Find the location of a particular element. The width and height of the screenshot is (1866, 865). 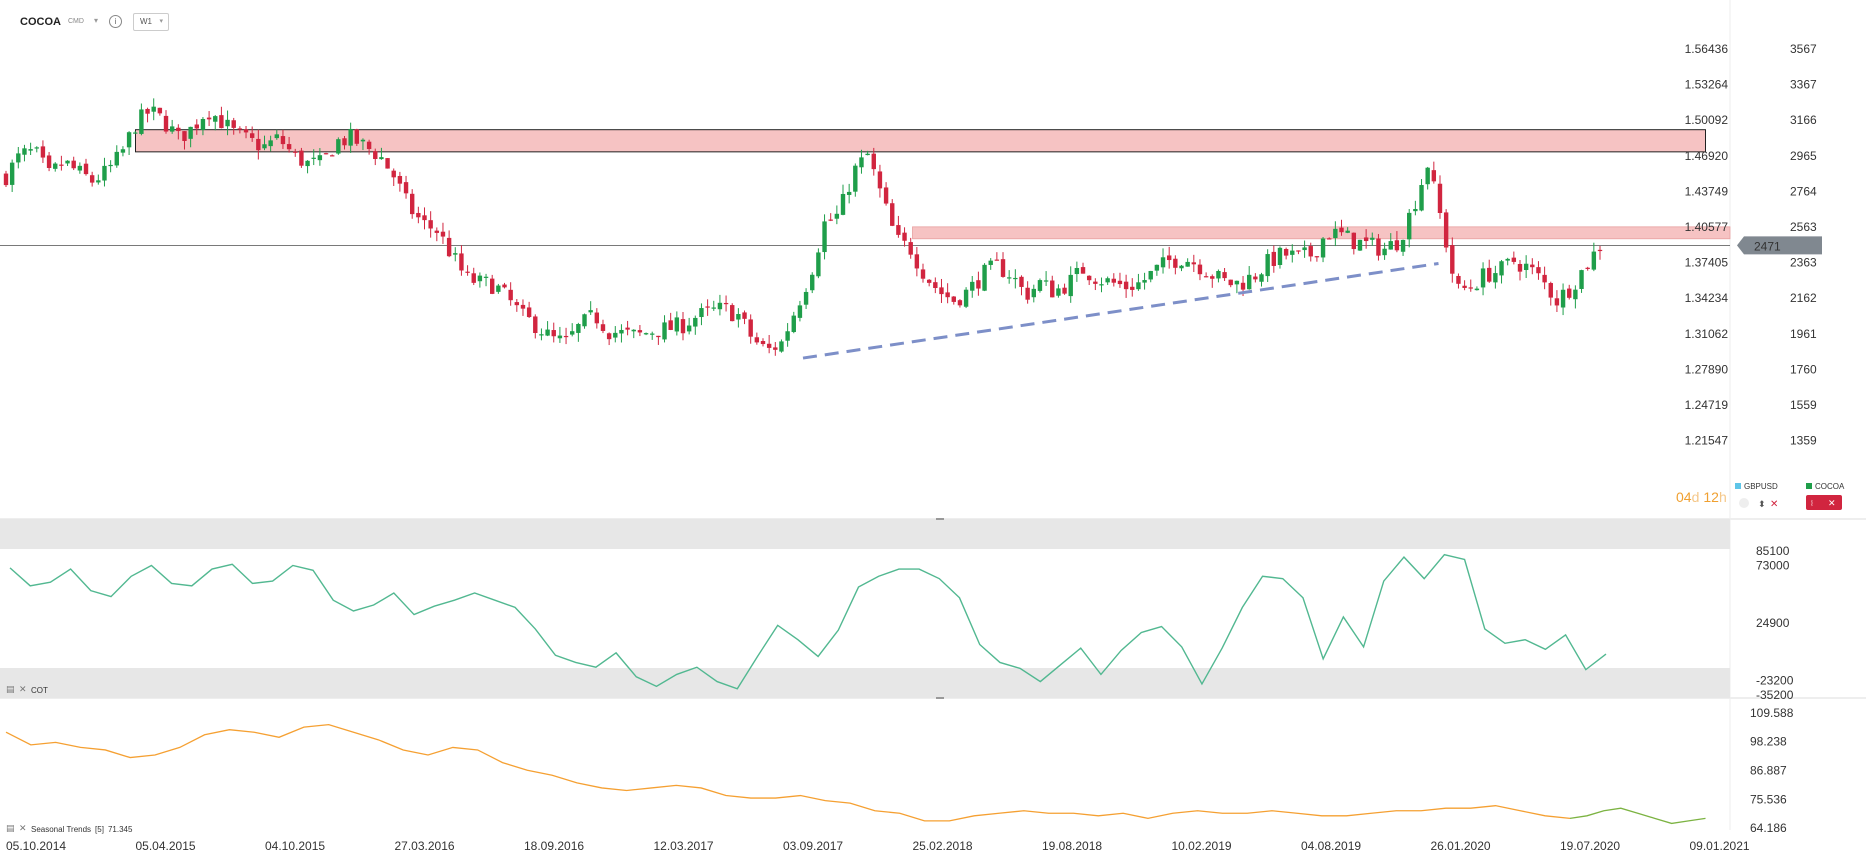

legend-cocoa: COCOA is located at coordinates (1830, 486).